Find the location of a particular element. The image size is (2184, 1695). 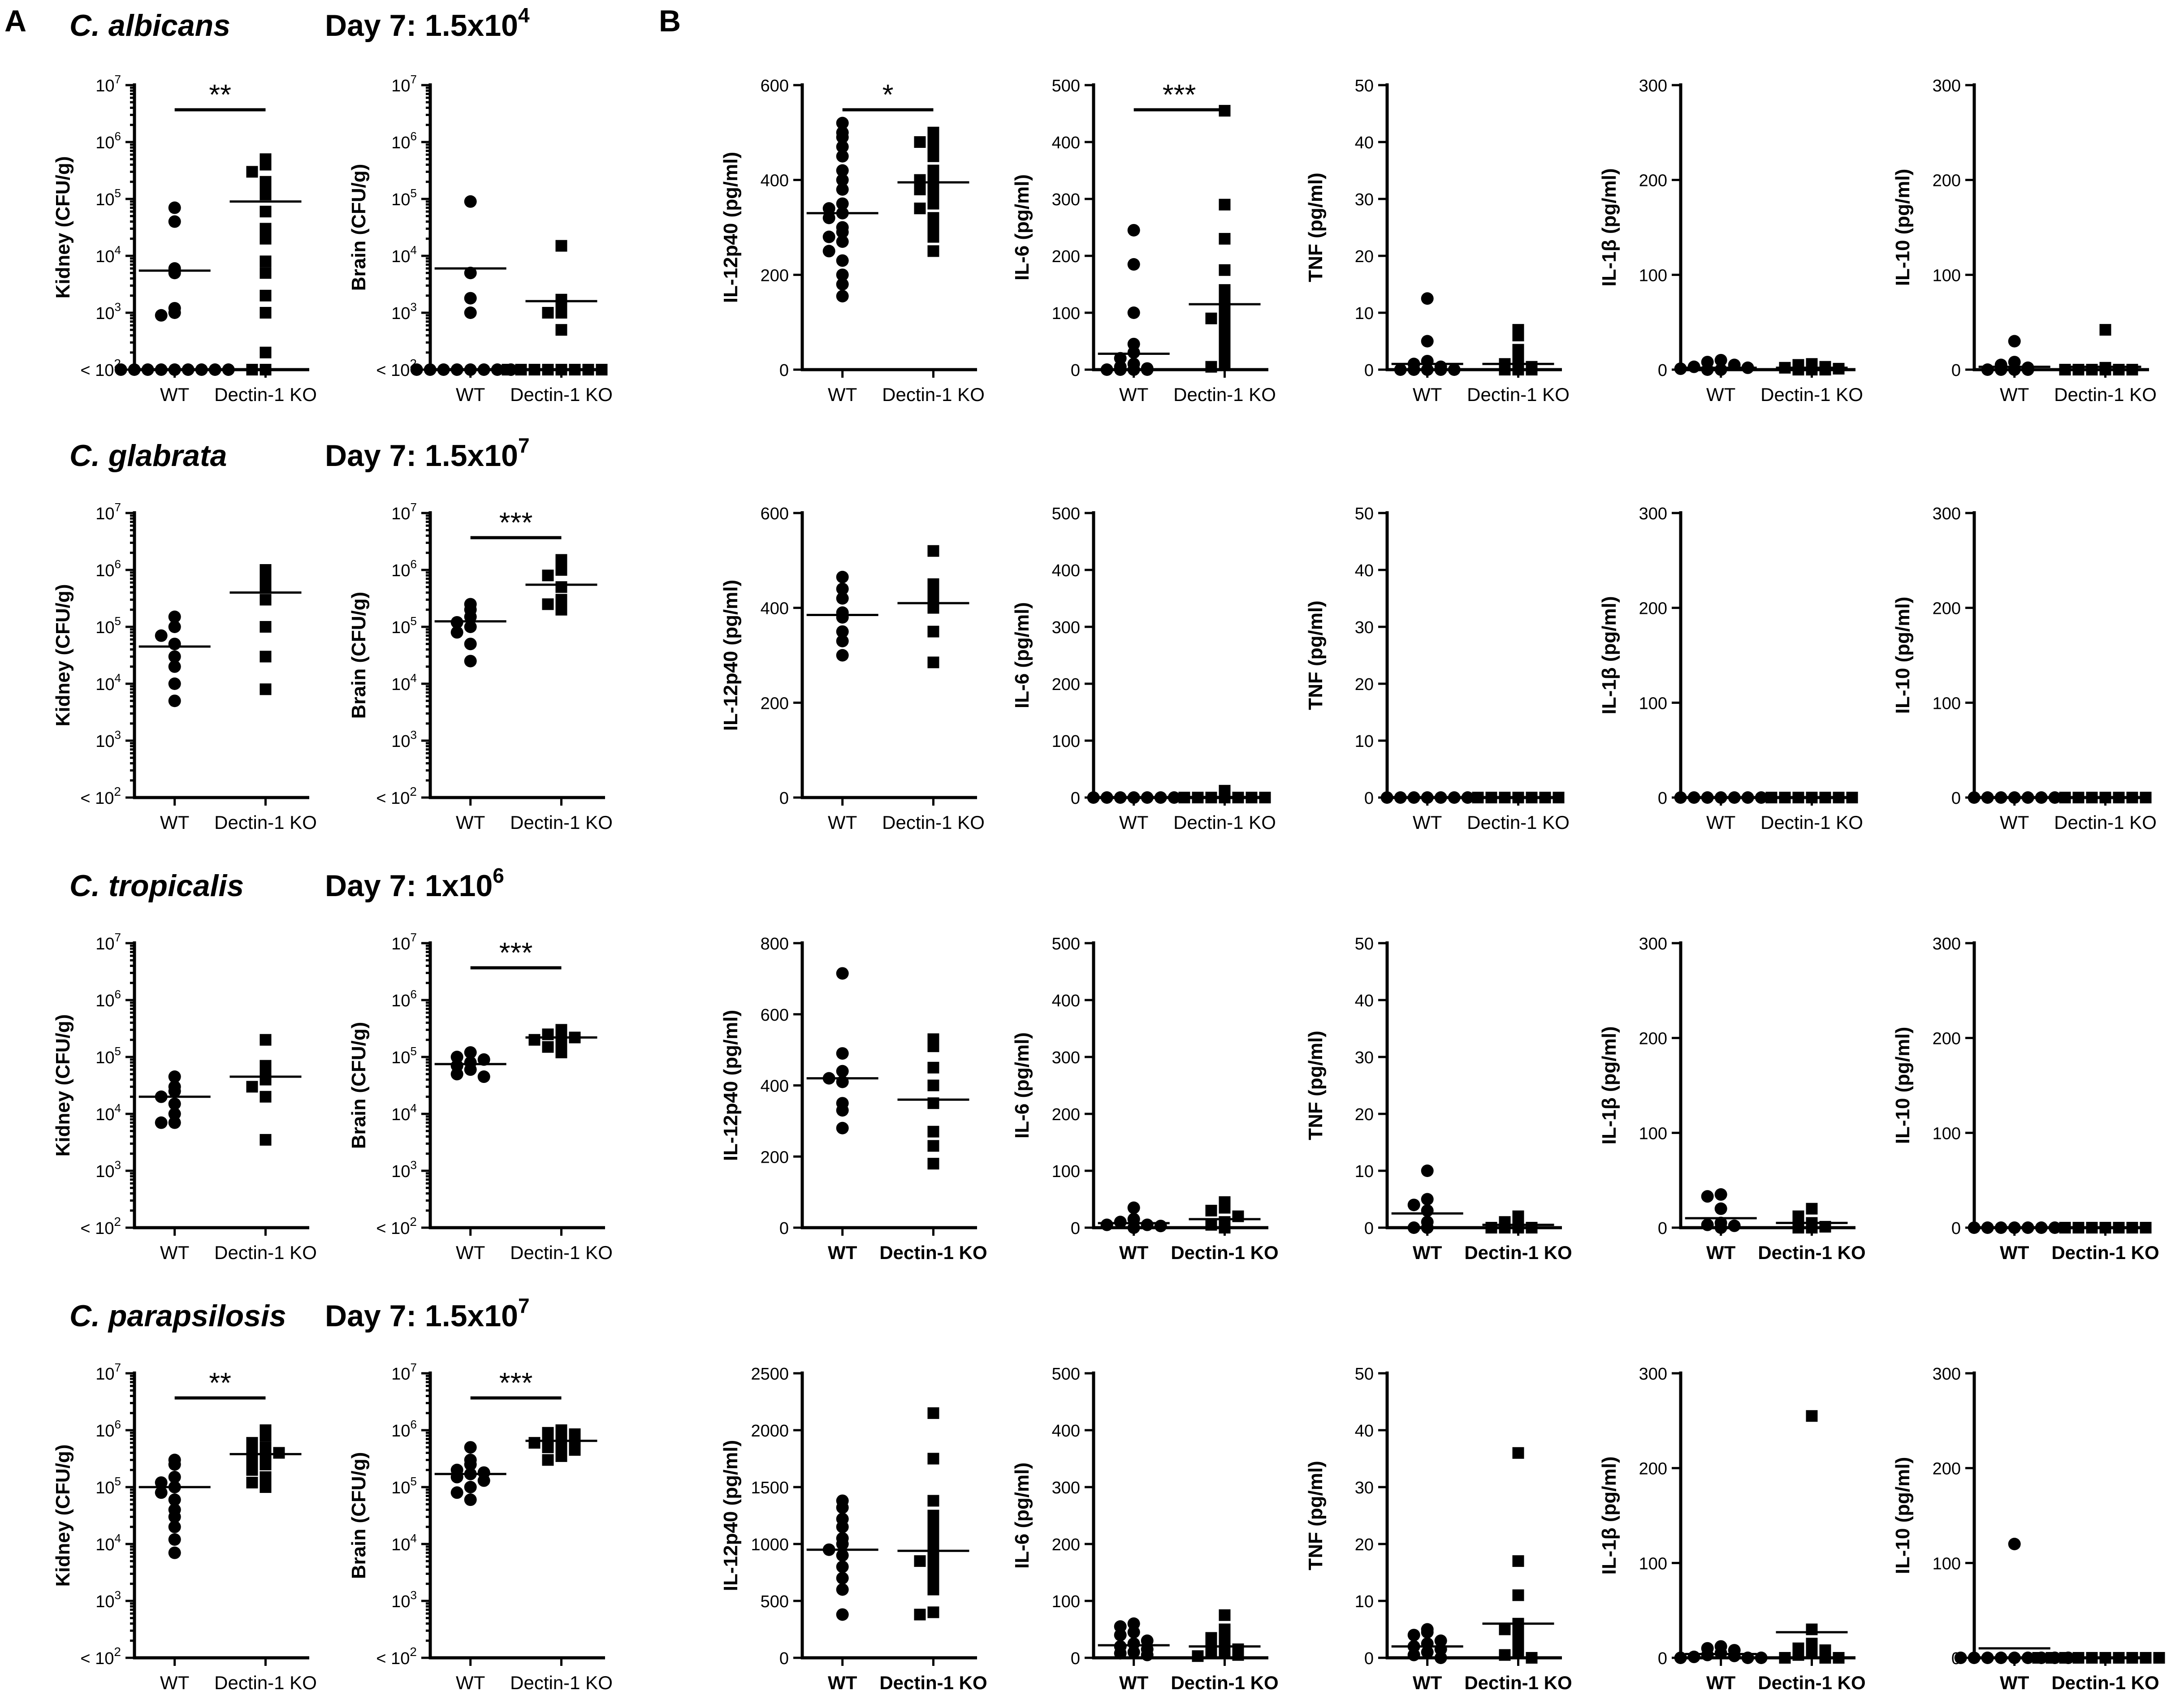

y-tick-label: 800 is located at coordinates (775, 944).